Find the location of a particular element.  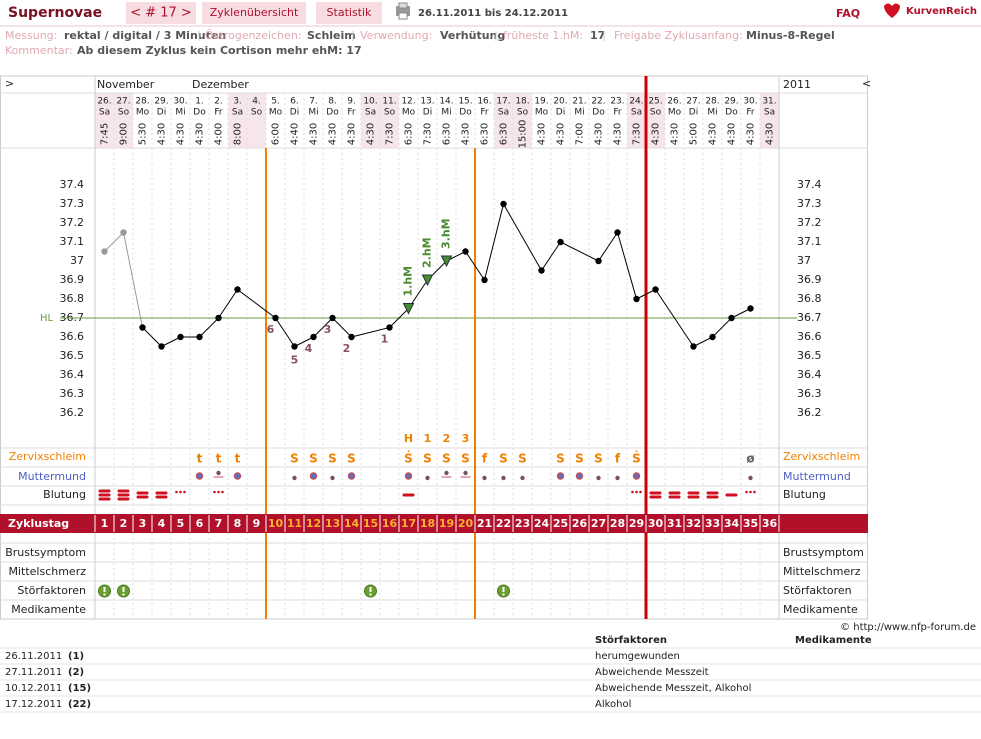

row-label: Blutung is located at coordinates (64, 494).